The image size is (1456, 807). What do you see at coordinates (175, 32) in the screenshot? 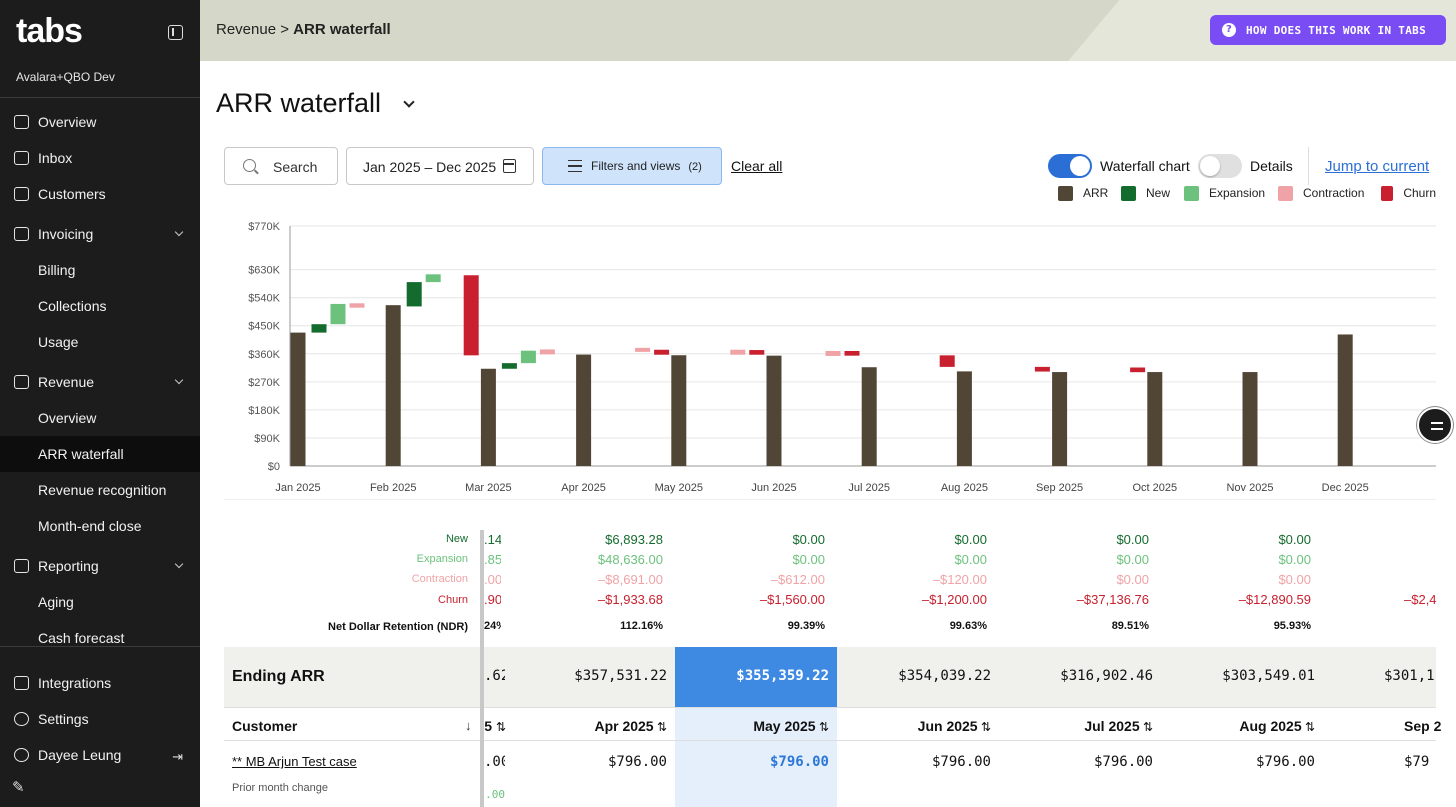
I see `collapse-sidebar-icon` at bounding box center [175, 32].